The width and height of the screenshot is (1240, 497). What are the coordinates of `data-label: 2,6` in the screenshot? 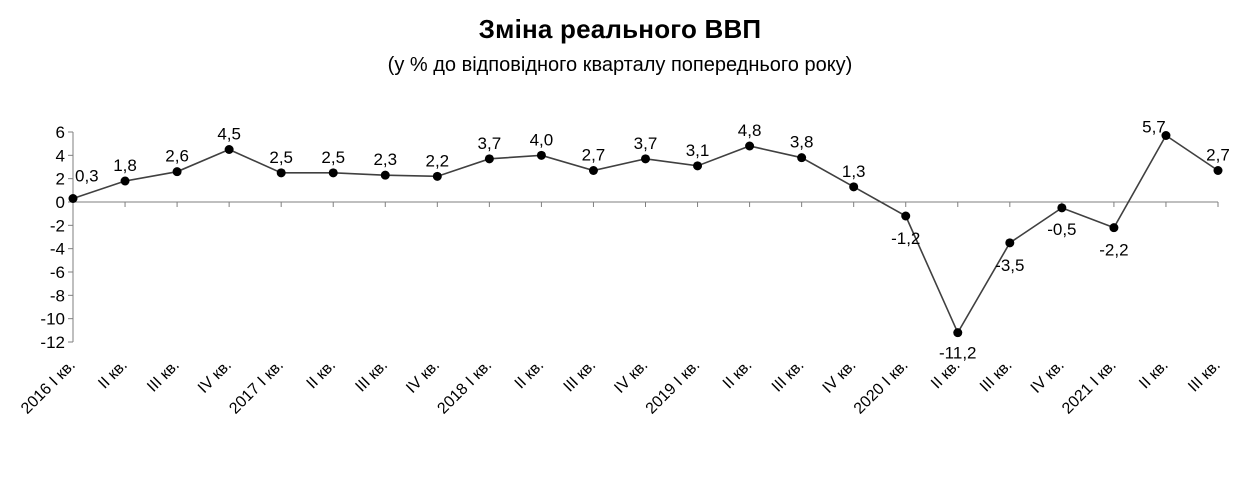 It's located at (177, 156).